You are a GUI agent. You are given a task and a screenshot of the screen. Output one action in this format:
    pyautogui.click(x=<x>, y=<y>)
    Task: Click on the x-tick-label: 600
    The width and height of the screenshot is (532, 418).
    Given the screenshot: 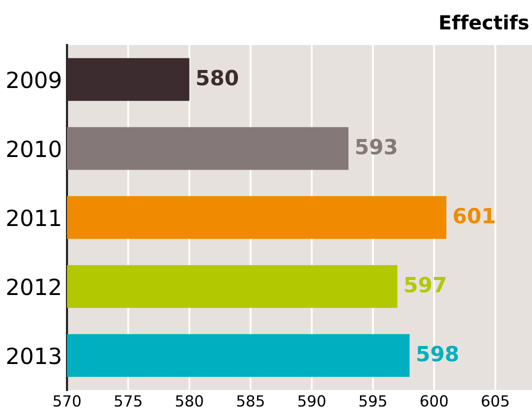 What is the action you would take?
    pyautogui.click(x=434, y=401)
    